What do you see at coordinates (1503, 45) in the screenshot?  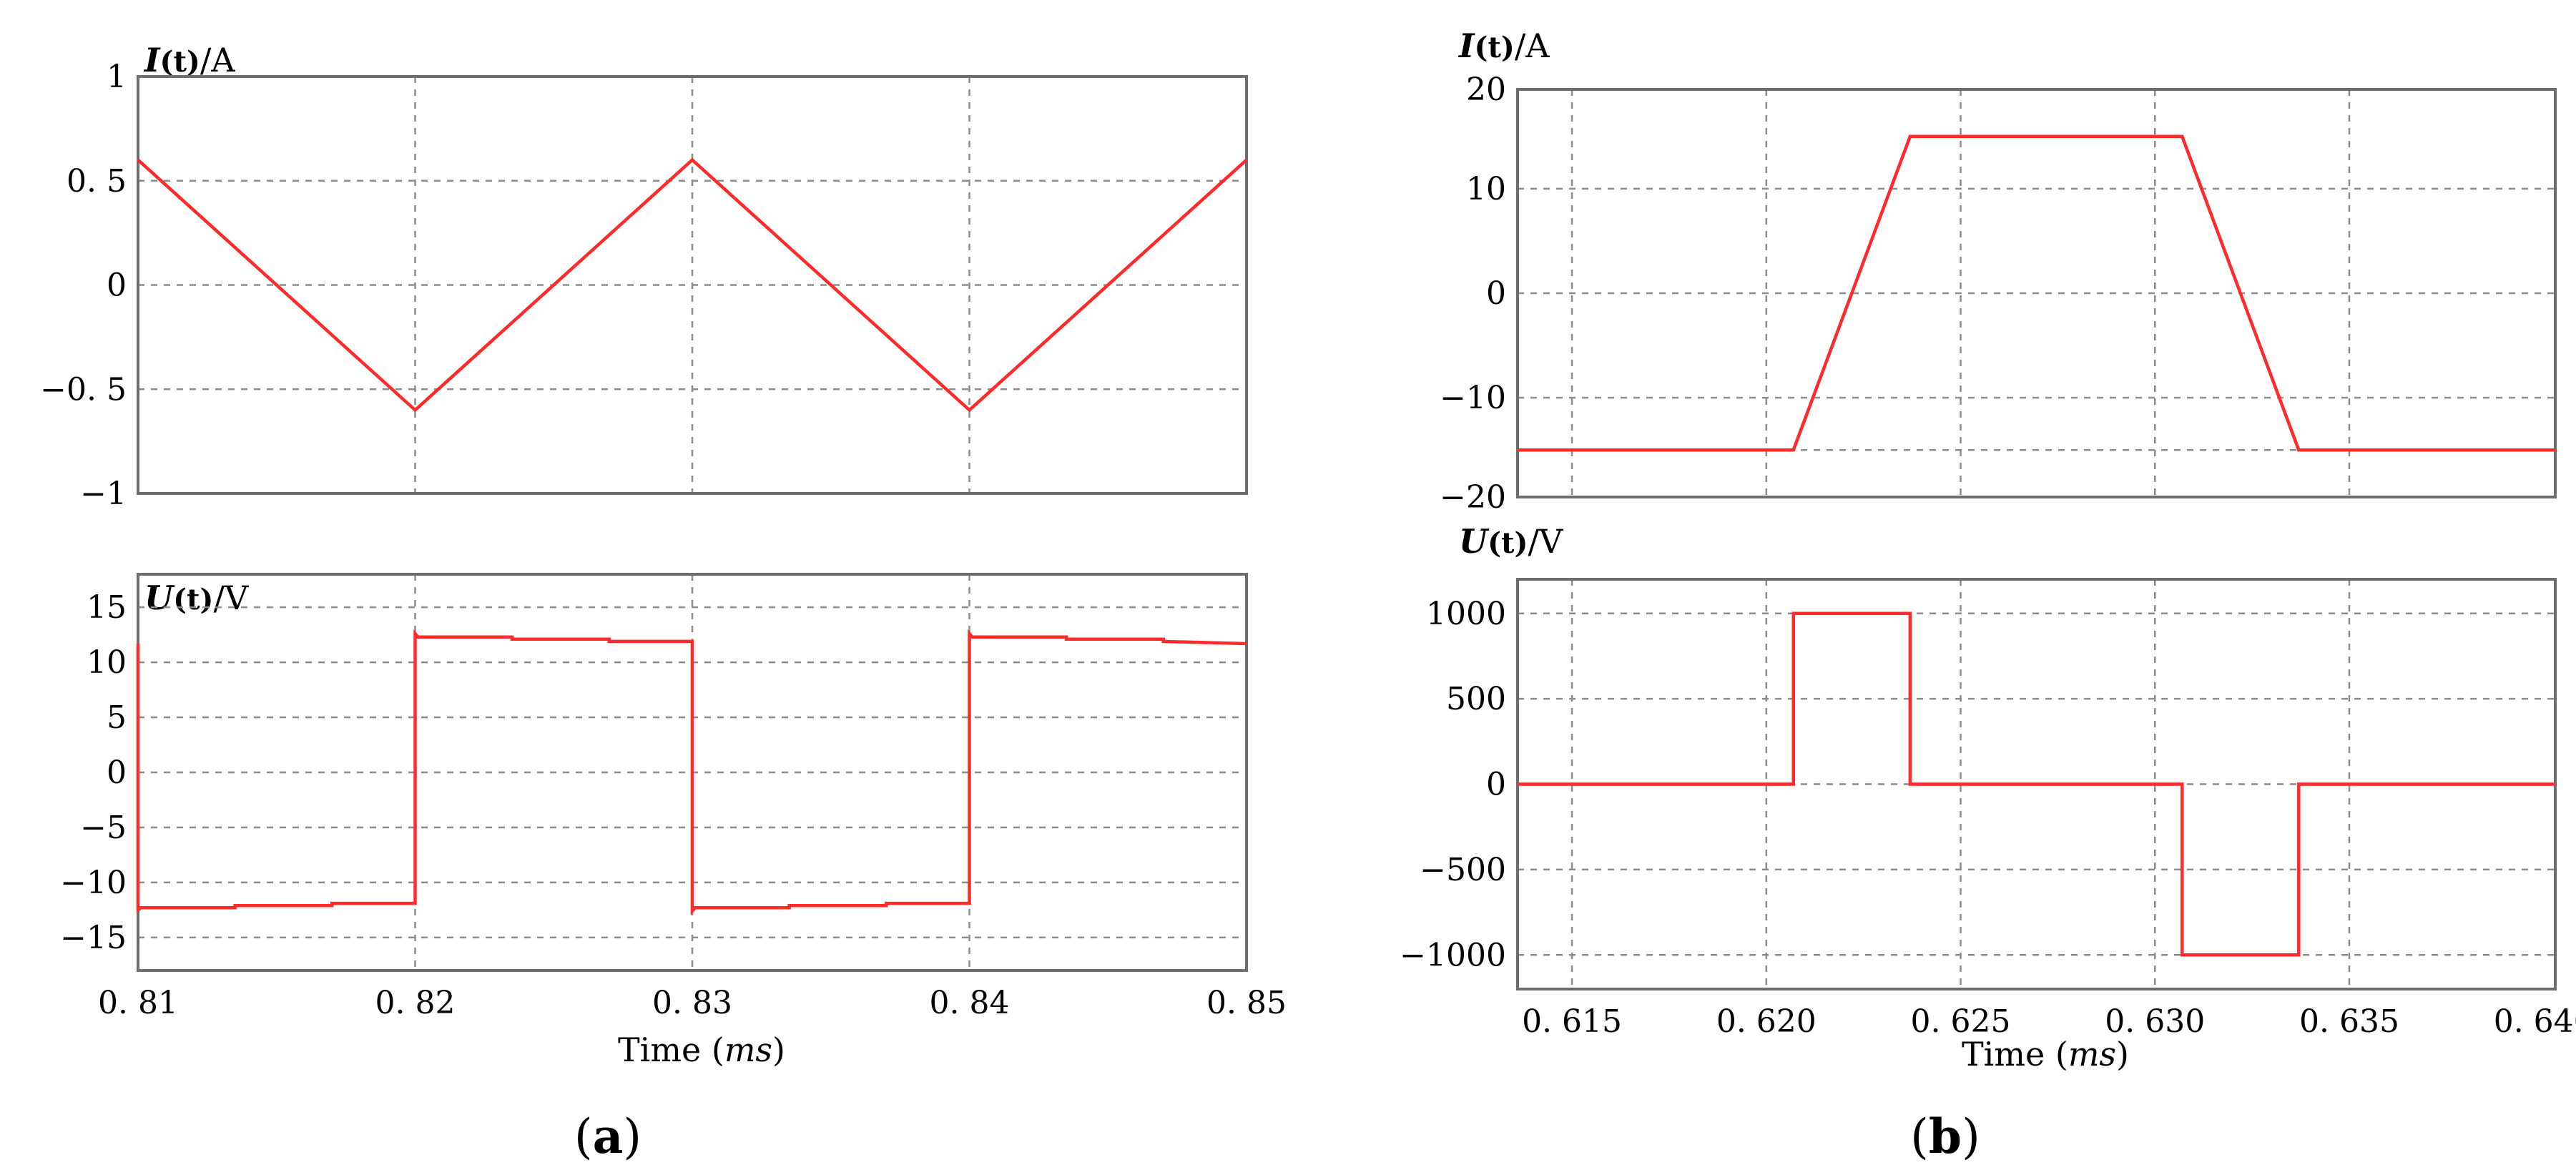 I see `ylabel-b-current: I(t)/A` at bounding box center [1503, 45].